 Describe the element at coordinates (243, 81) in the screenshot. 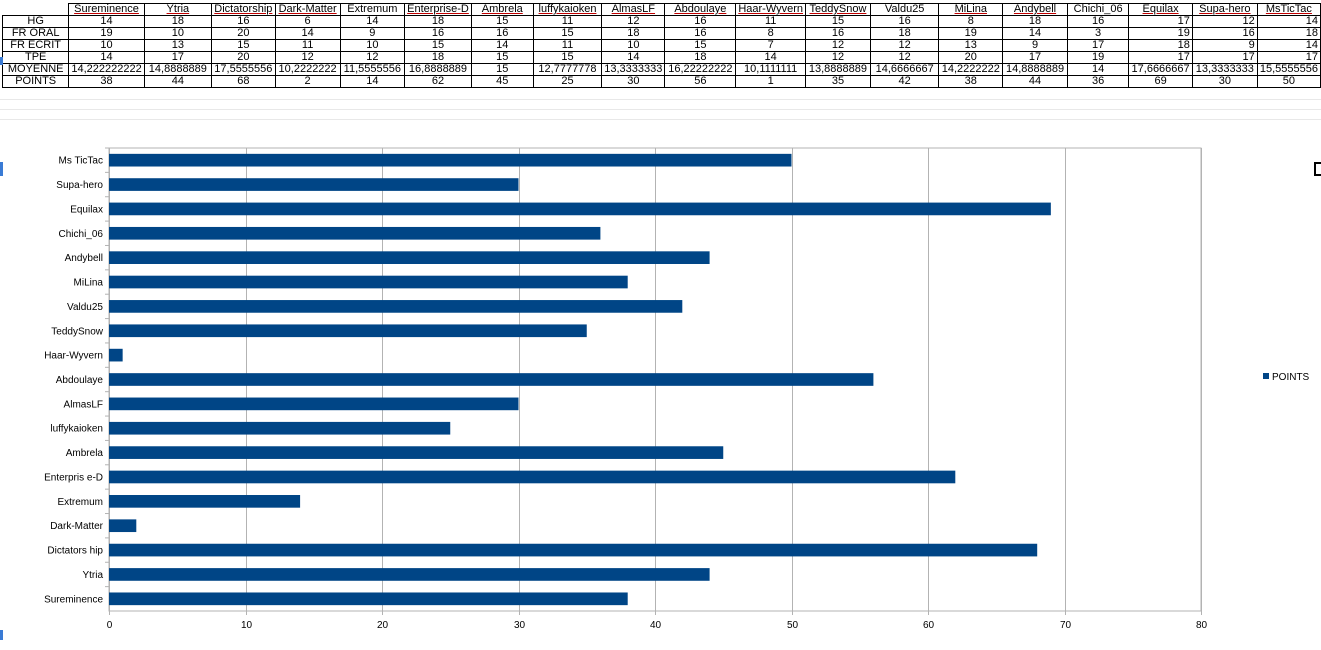

I see `table-cell: 68` at that location.